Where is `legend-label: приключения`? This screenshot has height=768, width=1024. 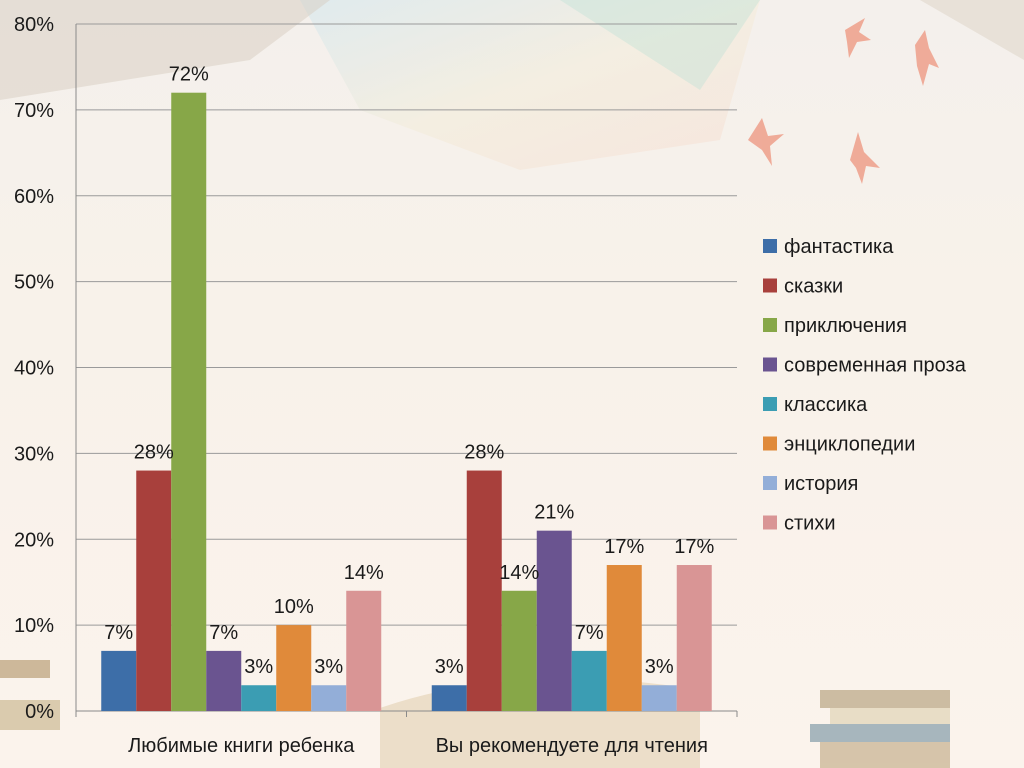 legend-label: приключения is located at coordinates (845, 326).